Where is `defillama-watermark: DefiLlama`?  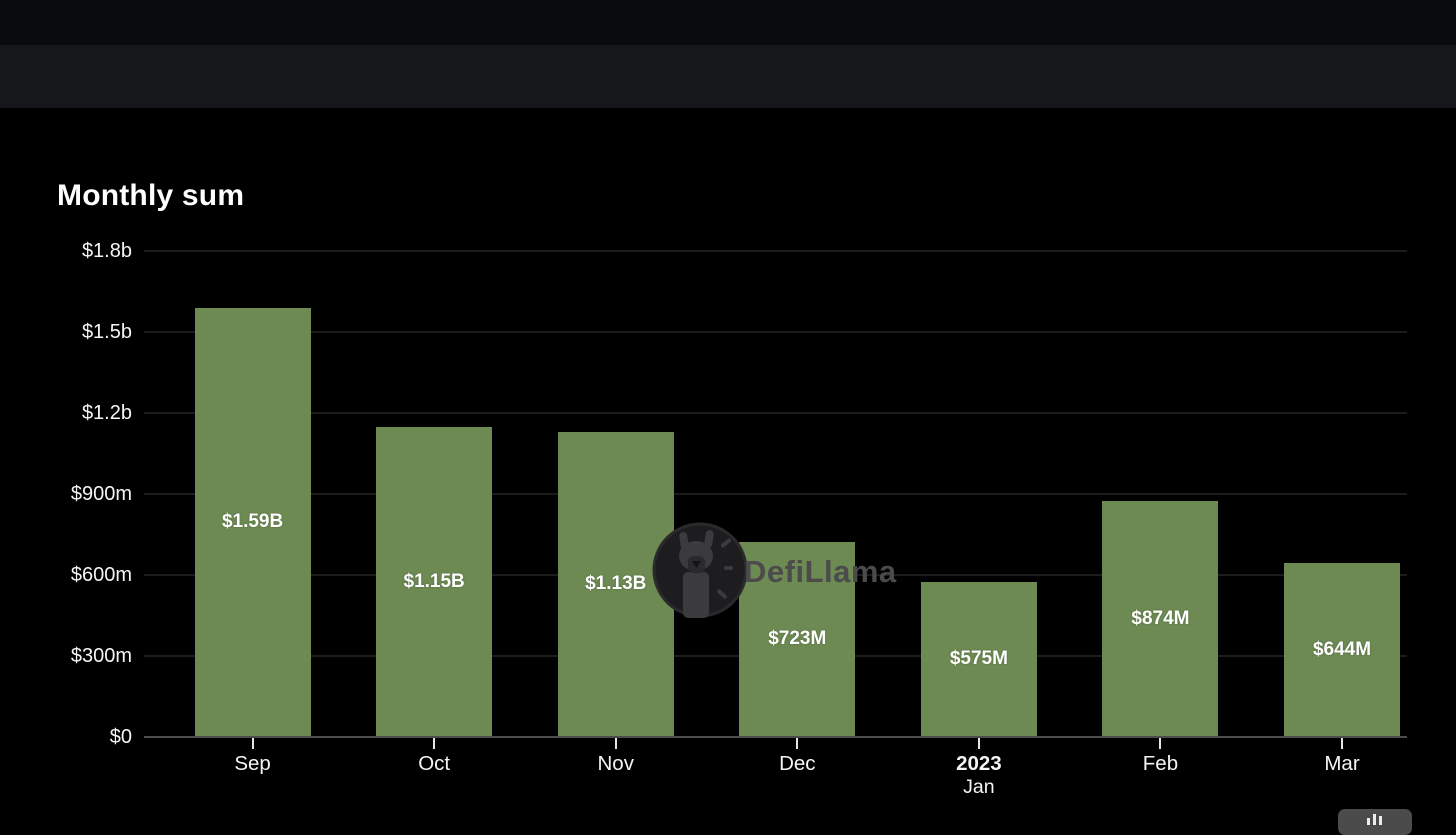
defillama-watermark: DefiLlama is located at coordinates (780, 572).